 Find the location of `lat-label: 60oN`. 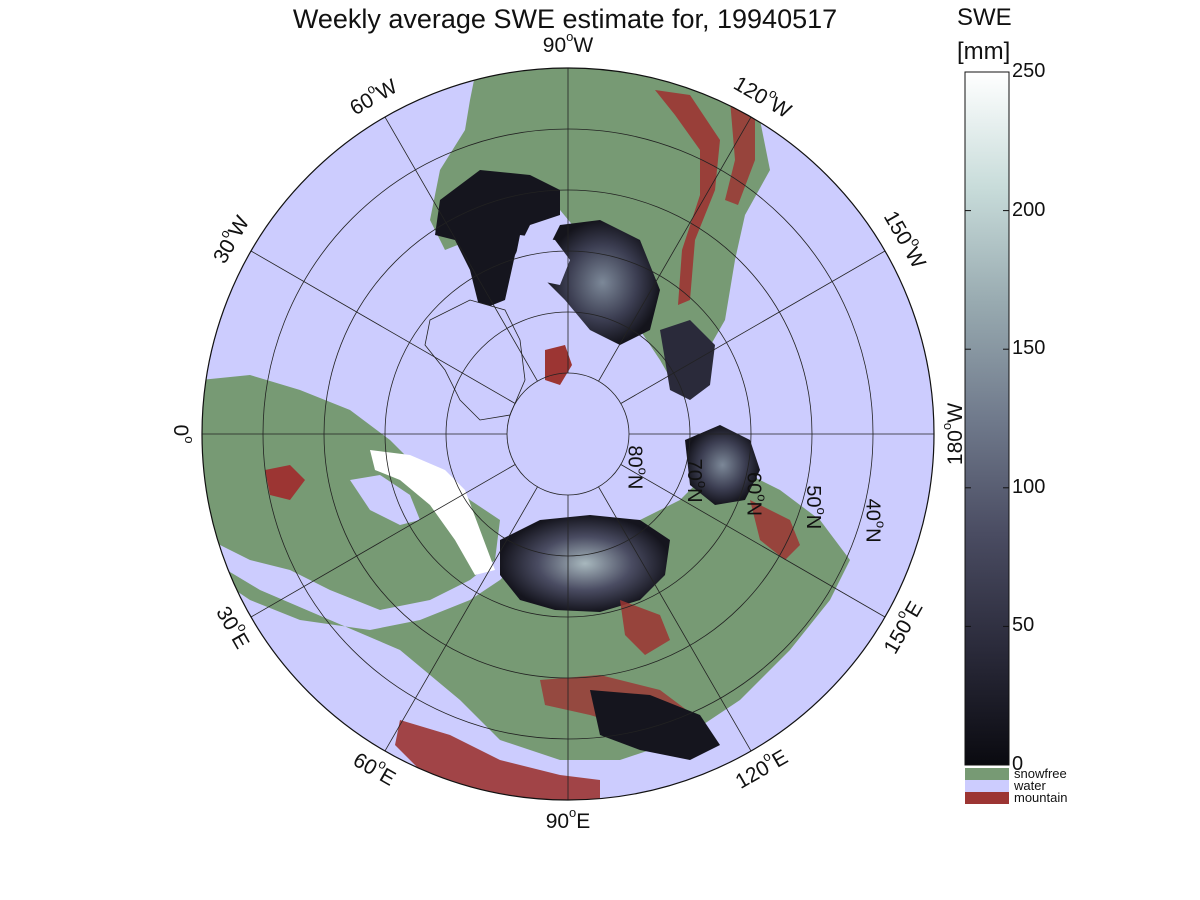

lat-label: 60oN is located at coordinates (755, 494).